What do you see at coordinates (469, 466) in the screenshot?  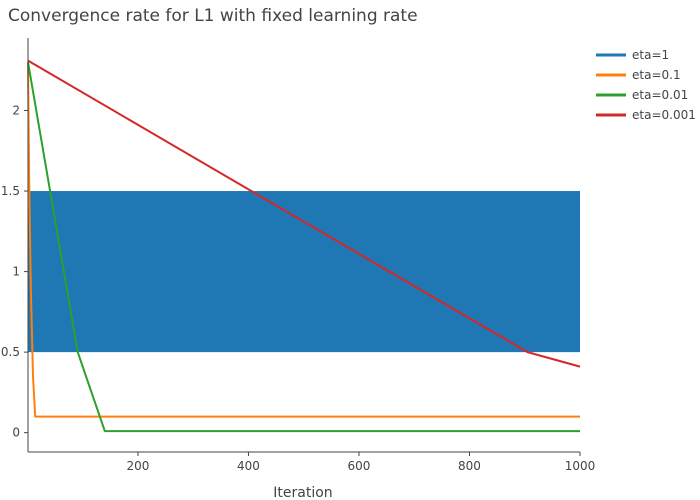 I see `x-tick-label: 800` at bounding box center [469, 466].